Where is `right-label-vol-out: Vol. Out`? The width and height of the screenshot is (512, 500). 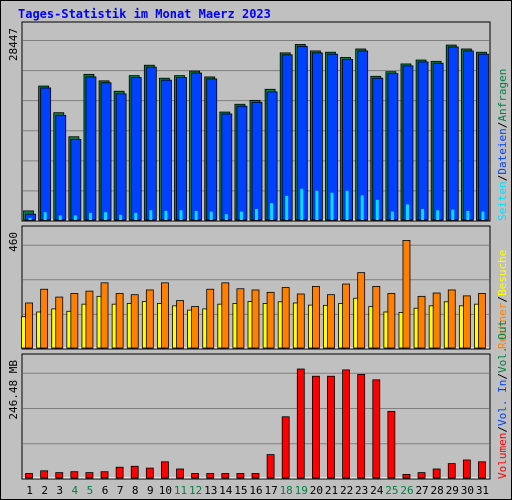
right-label-vol-out: Vol. Out is located at coordinates (502, 346).